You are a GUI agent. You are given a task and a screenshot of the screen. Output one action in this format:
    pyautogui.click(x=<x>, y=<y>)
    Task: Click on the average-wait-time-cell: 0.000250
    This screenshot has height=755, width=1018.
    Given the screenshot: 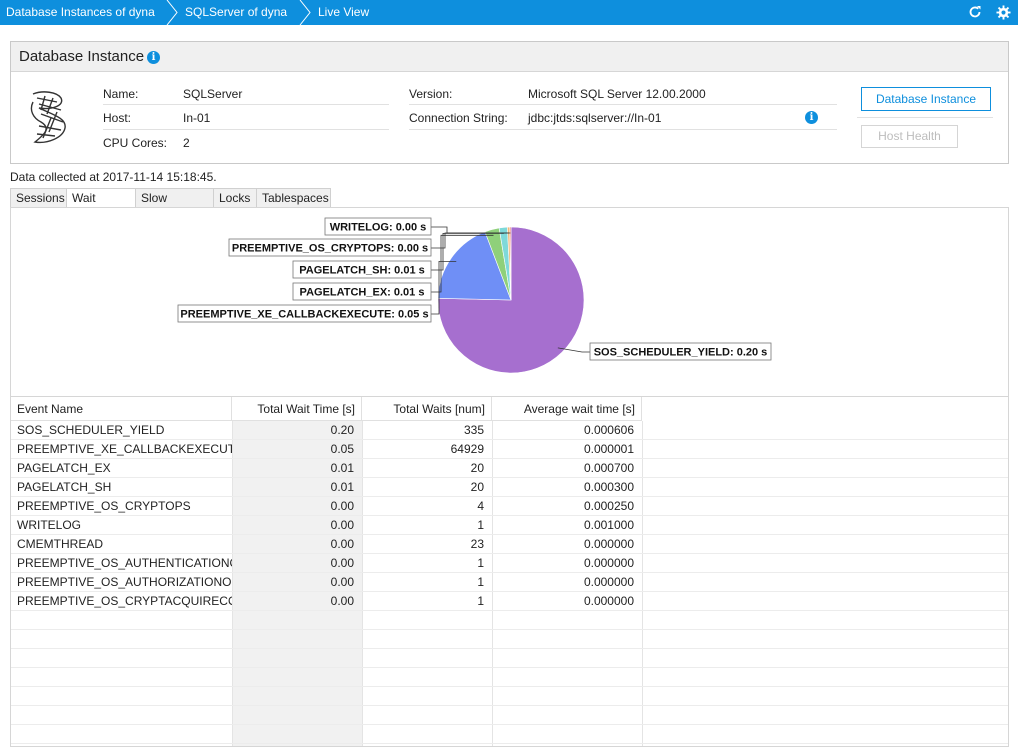 What is the action you would take?
    pyautogui.click(x=608, y=506)
    